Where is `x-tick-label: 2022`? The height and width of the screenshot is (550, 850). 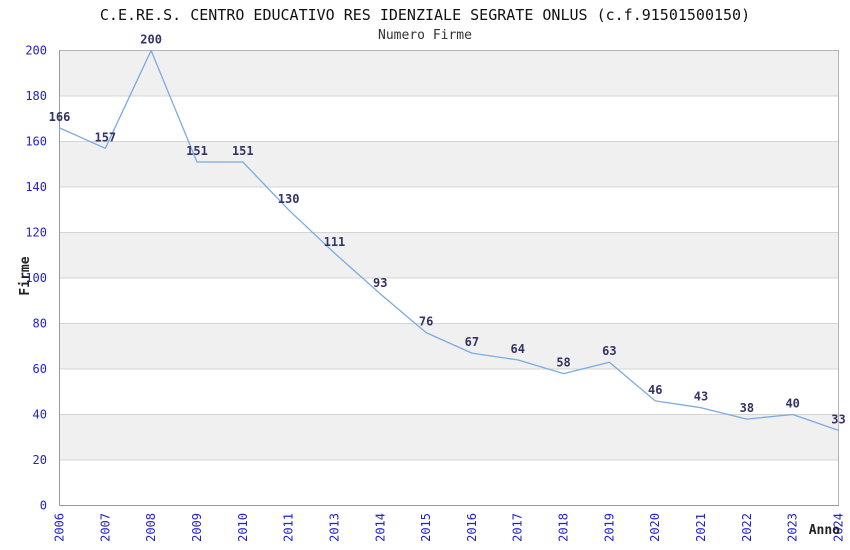 x-tick-label: 2022 is located at coordinates (747, 527).